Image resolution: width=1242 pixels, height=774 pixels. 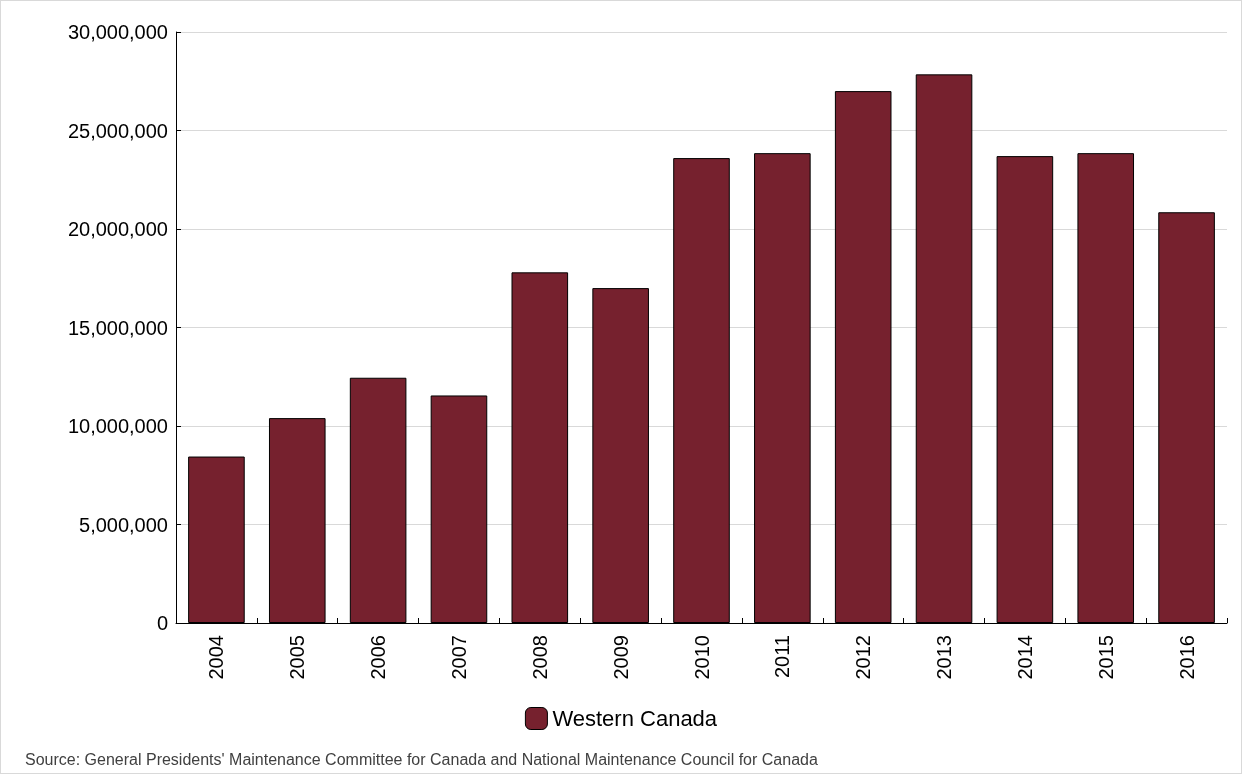 I want to click on source-note: Source: General Presidents' Maintenance Committee for Canada and National Maintenance Council for Canada, so click(x=421, y=759).